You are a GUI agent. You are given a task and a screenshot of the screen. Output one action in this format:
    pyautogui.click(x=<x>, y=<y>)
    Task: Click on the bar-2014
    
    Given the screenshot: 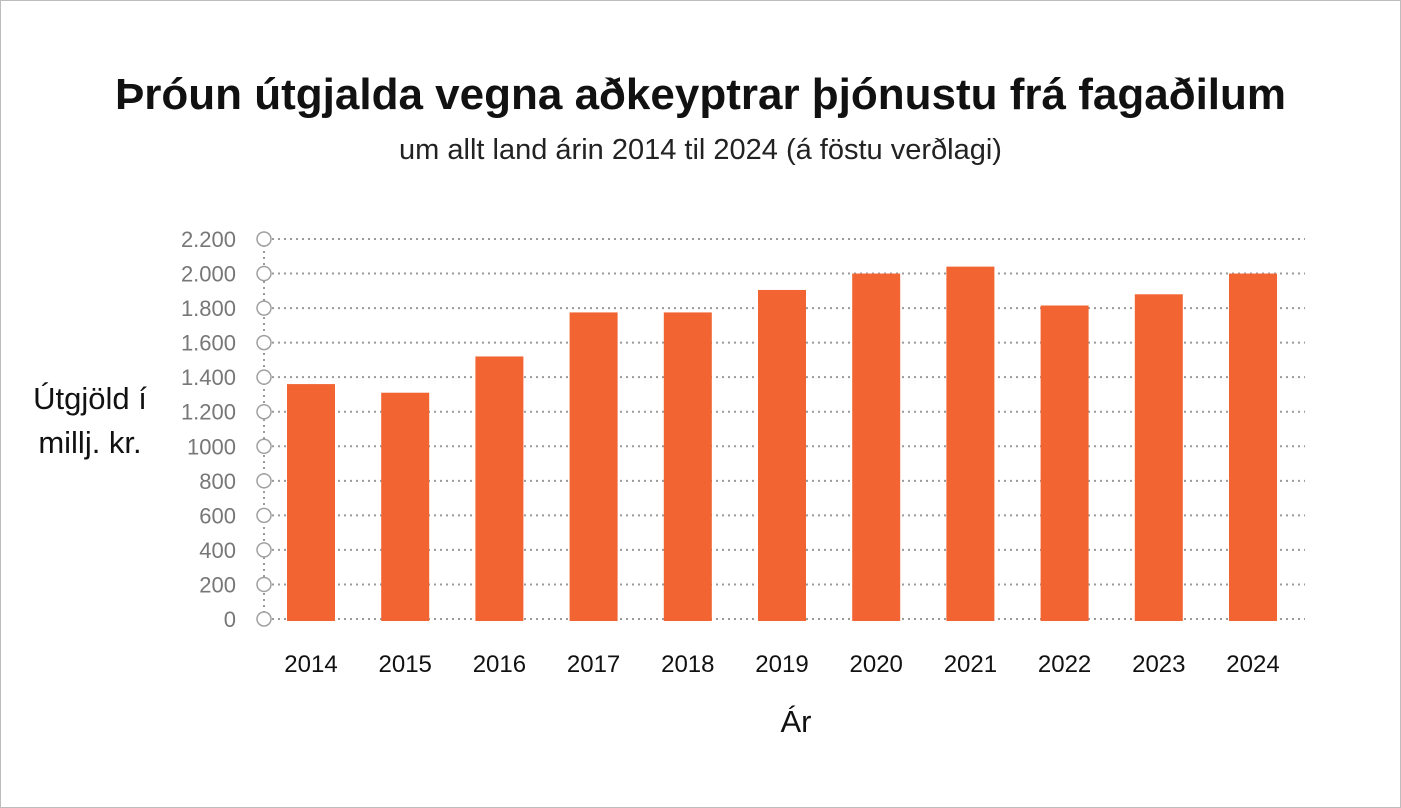 What is the action you would take?
    pyautogui.click(x=311, y=502)
    